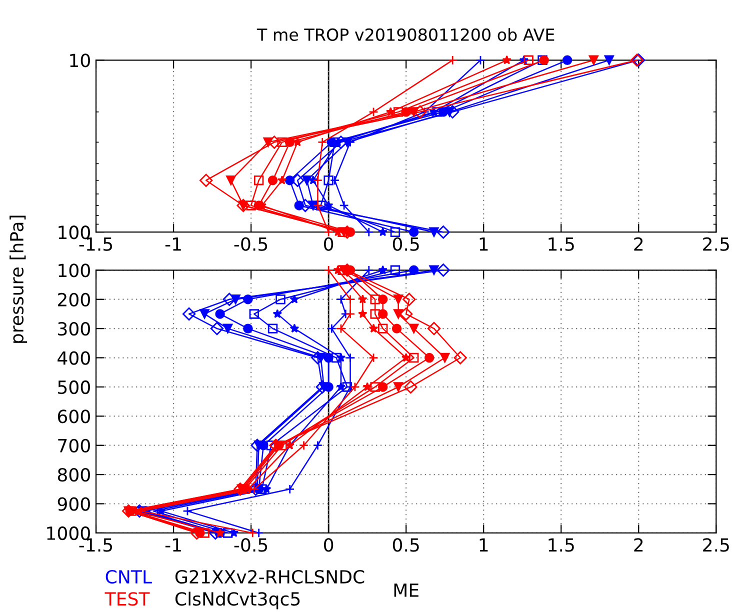 This screenshot has height=614, width=733. I want to click on y-tick-label: 700, so click(74, 445).